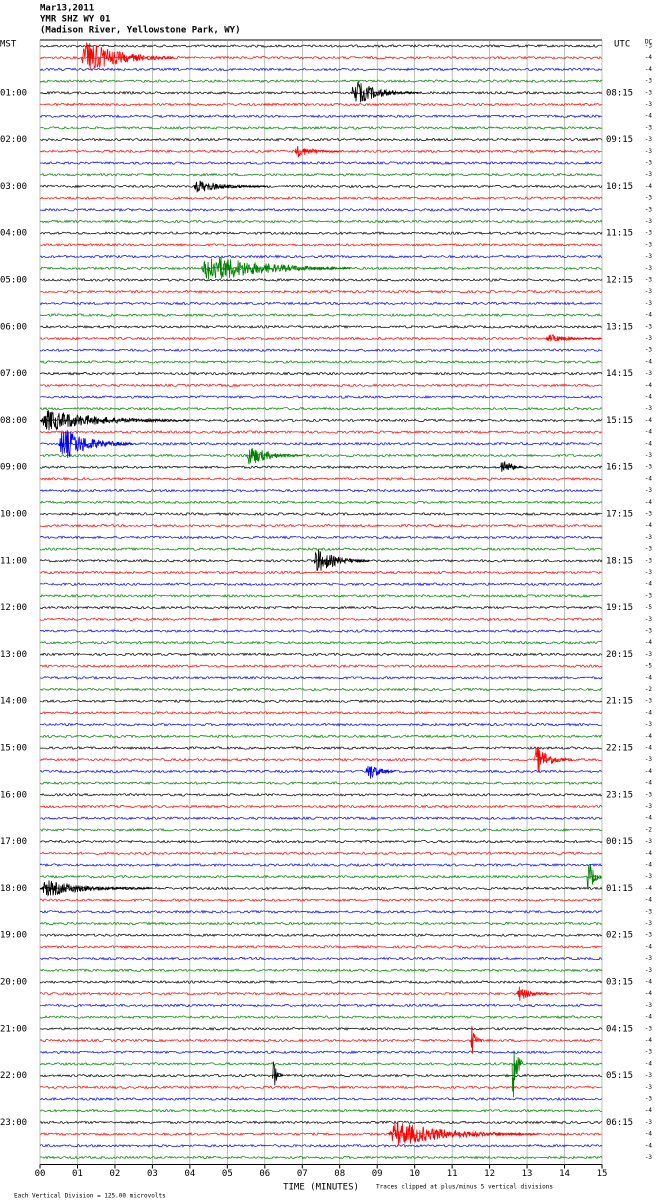 Image resolution: width=665 pixels, height=1200 pixels. Describe the element at coordinates (619, 421) in the screenshot. I see `utc-label: 15:15` at that location.